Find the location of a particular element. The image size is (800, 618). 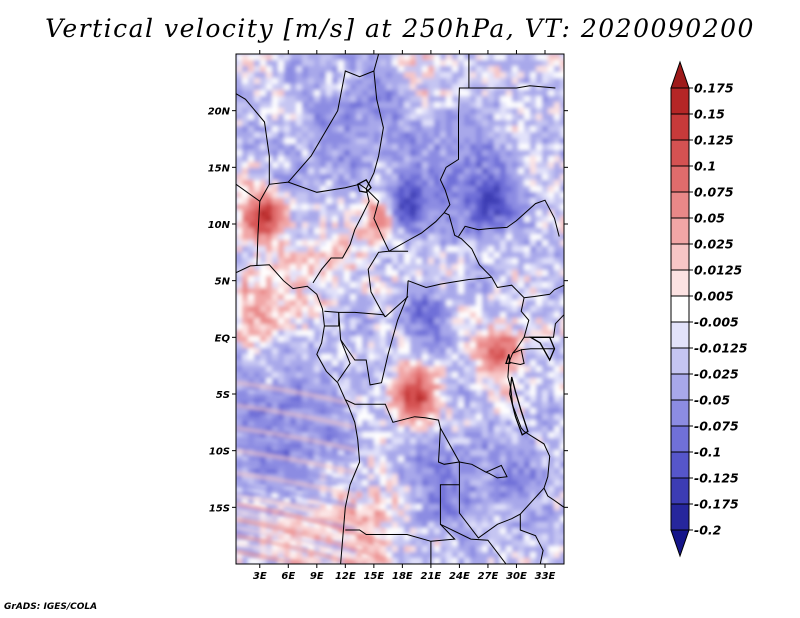

x-tick-label: 24E is located at coordinates (459, 576).